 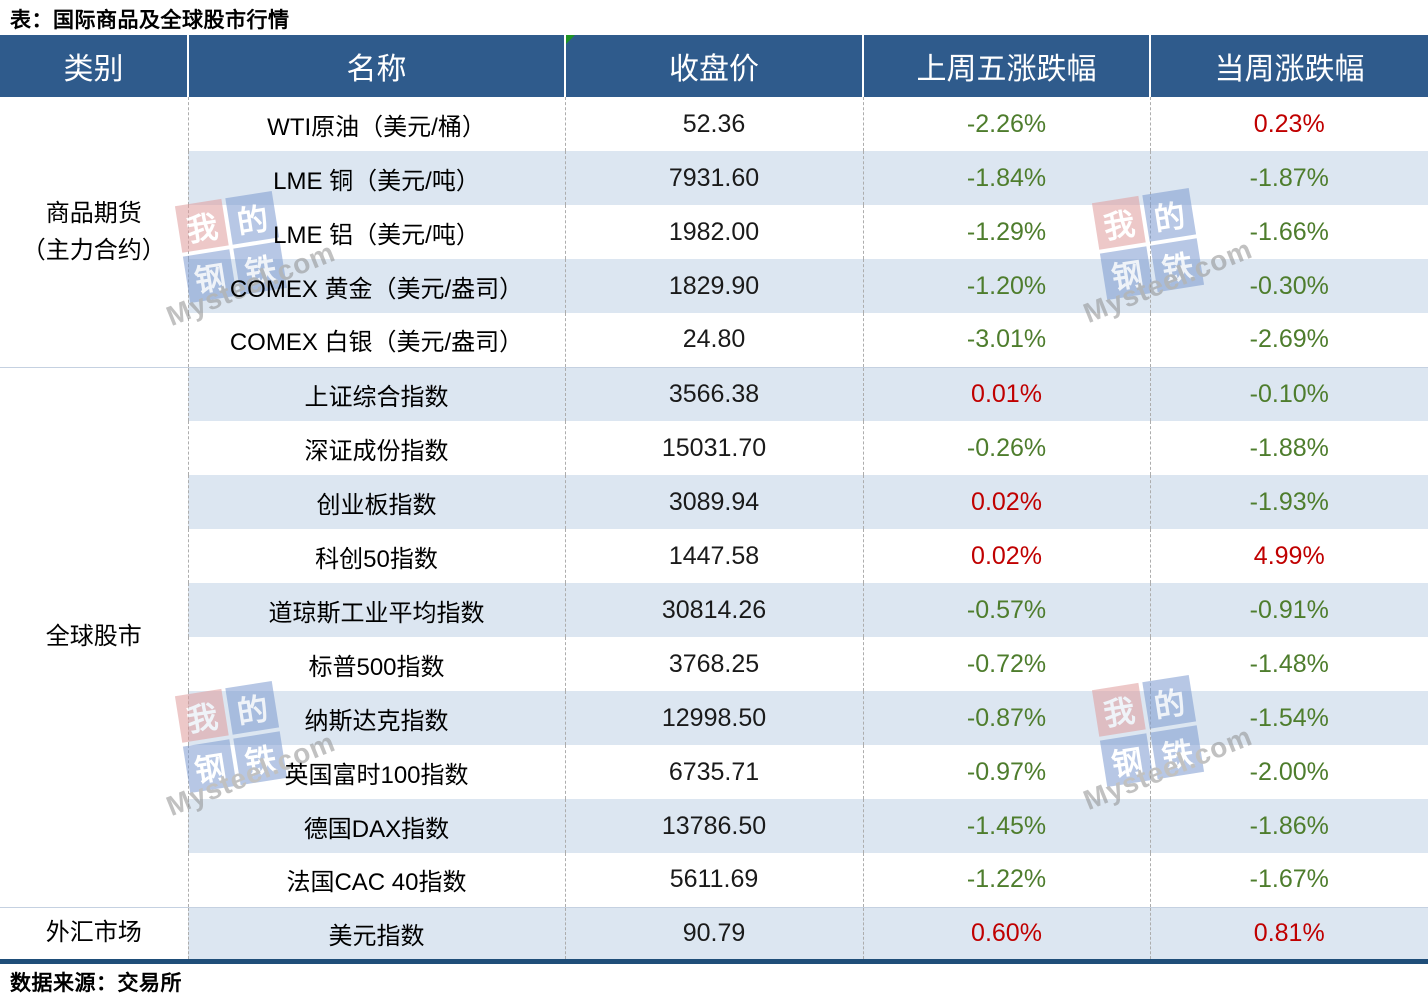 I want to click on week-change-cell-value: -1.66%, so click(x=1289, y=231).